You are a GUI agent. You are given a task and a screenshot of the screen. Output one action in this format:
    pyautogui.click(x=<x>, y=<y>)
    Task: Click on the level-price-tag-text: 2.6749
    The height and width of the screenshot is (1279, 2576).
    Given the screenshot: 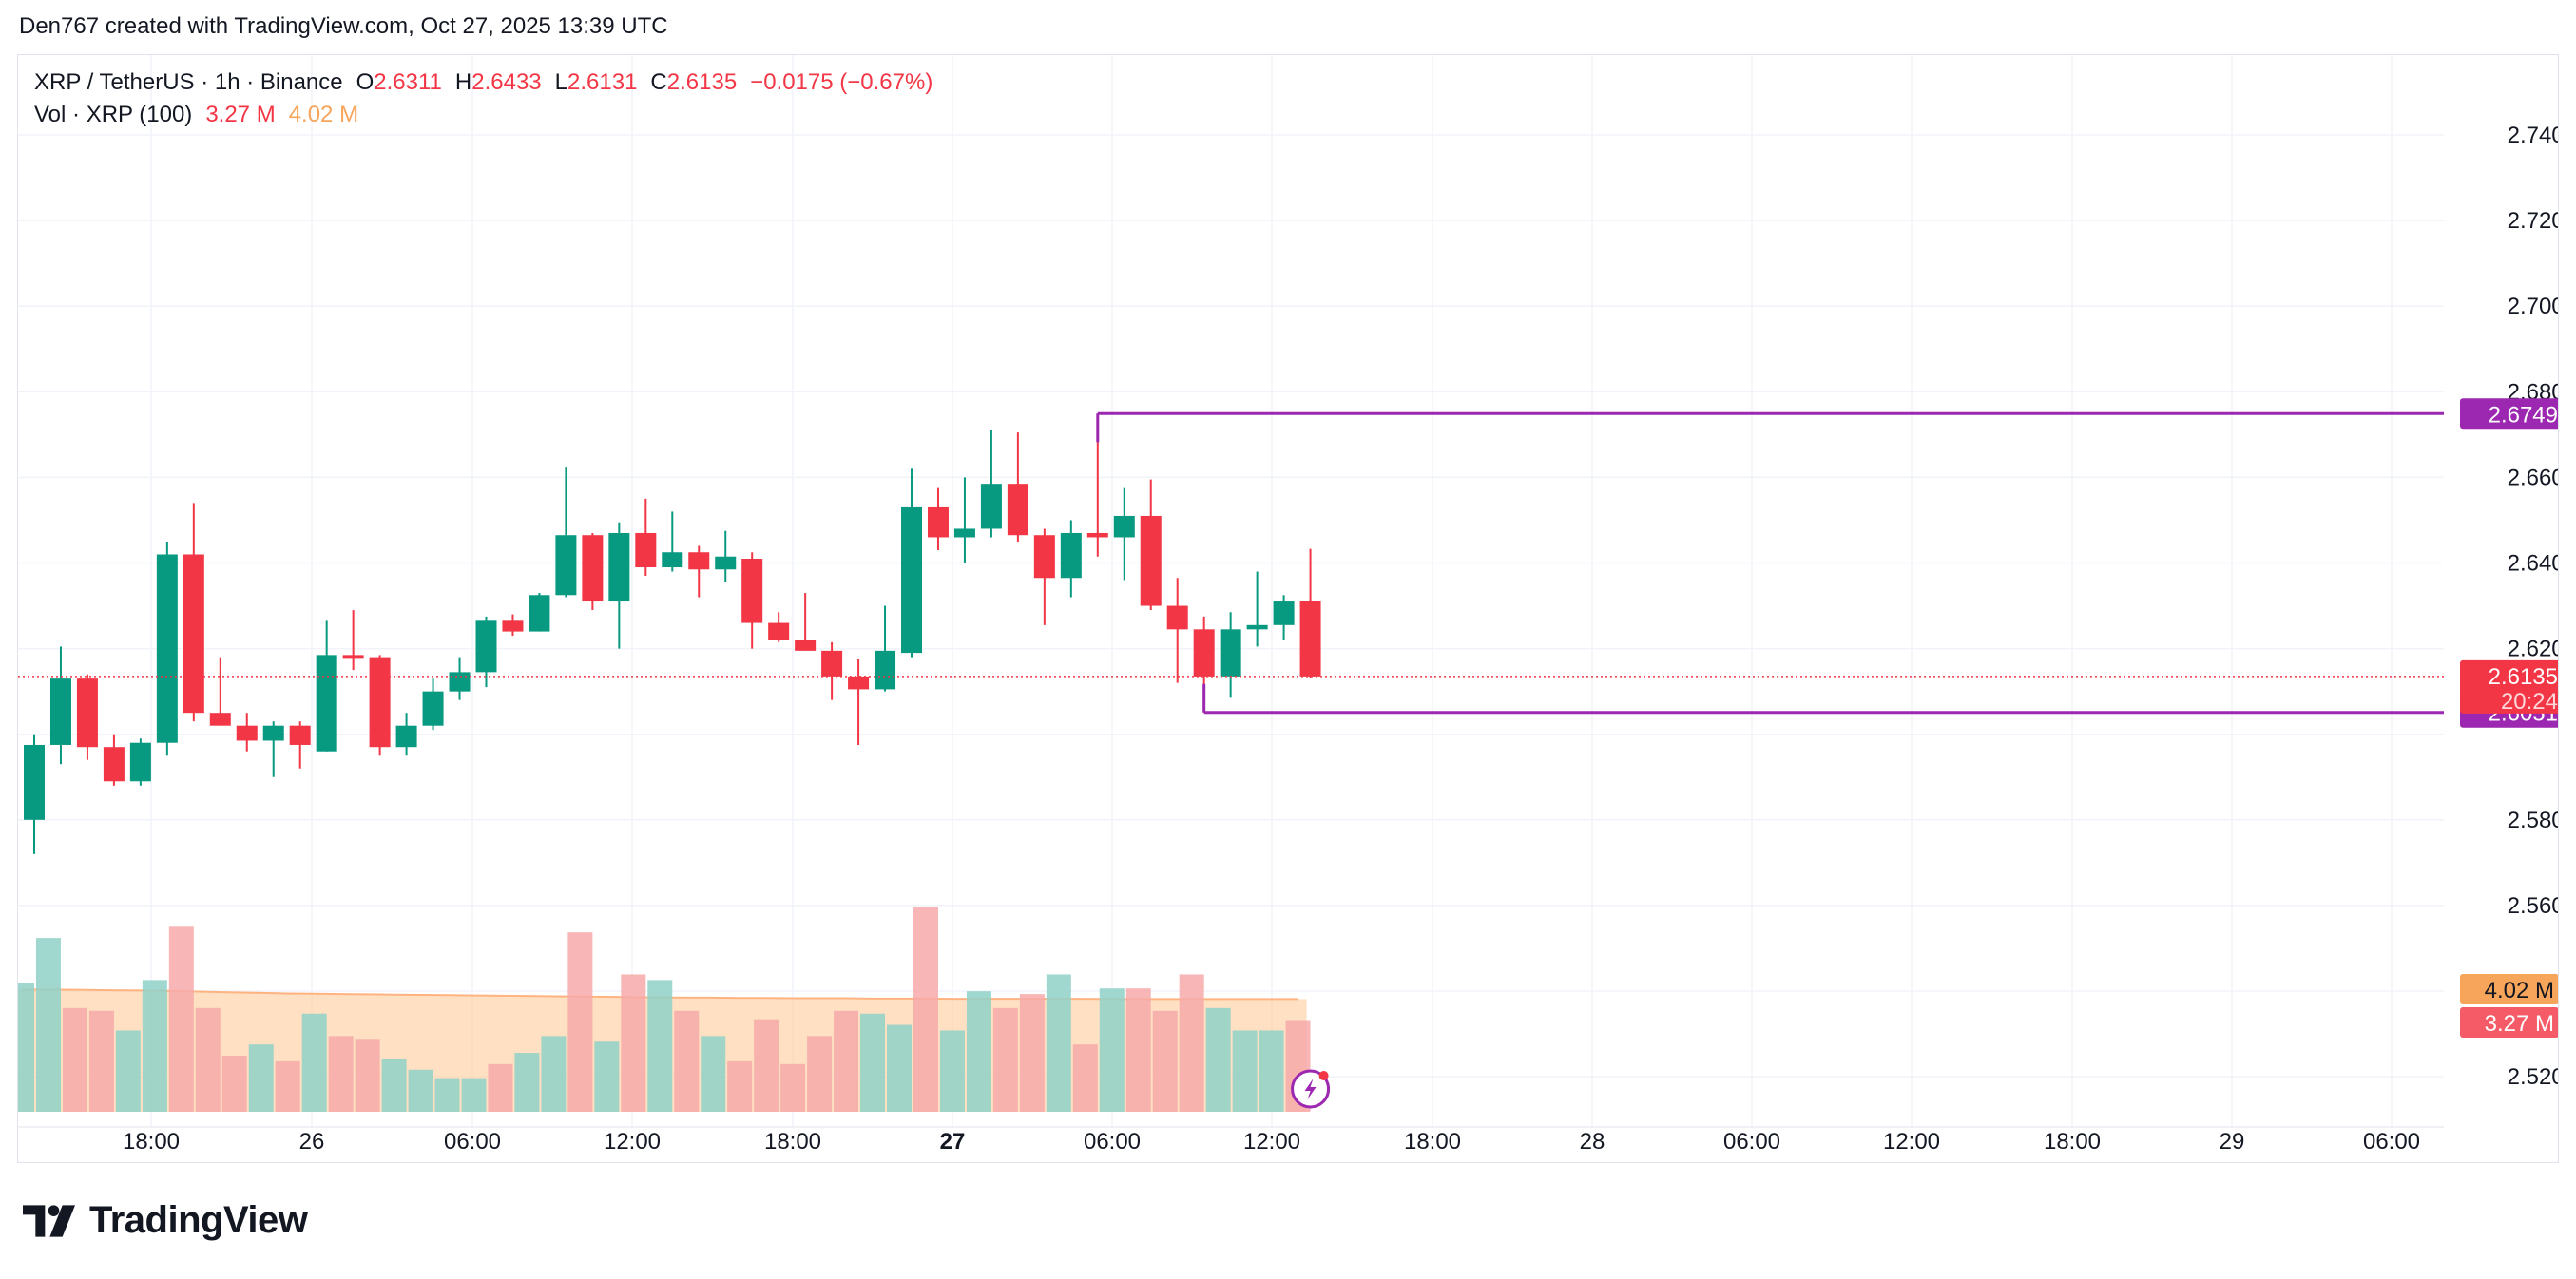 What is the action you would take?
    pyautogui.click(x=2523, y=415)
    